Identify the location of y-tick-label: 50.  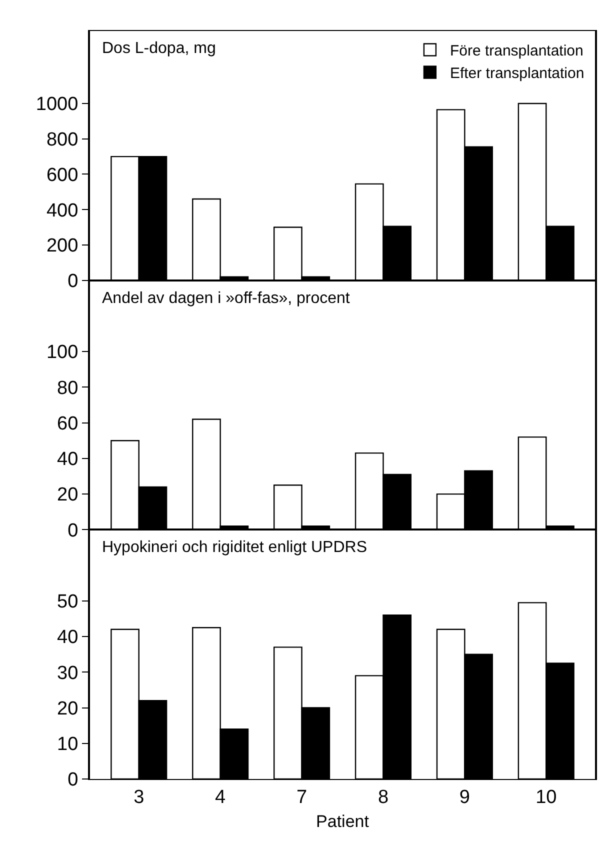
(67, 602).